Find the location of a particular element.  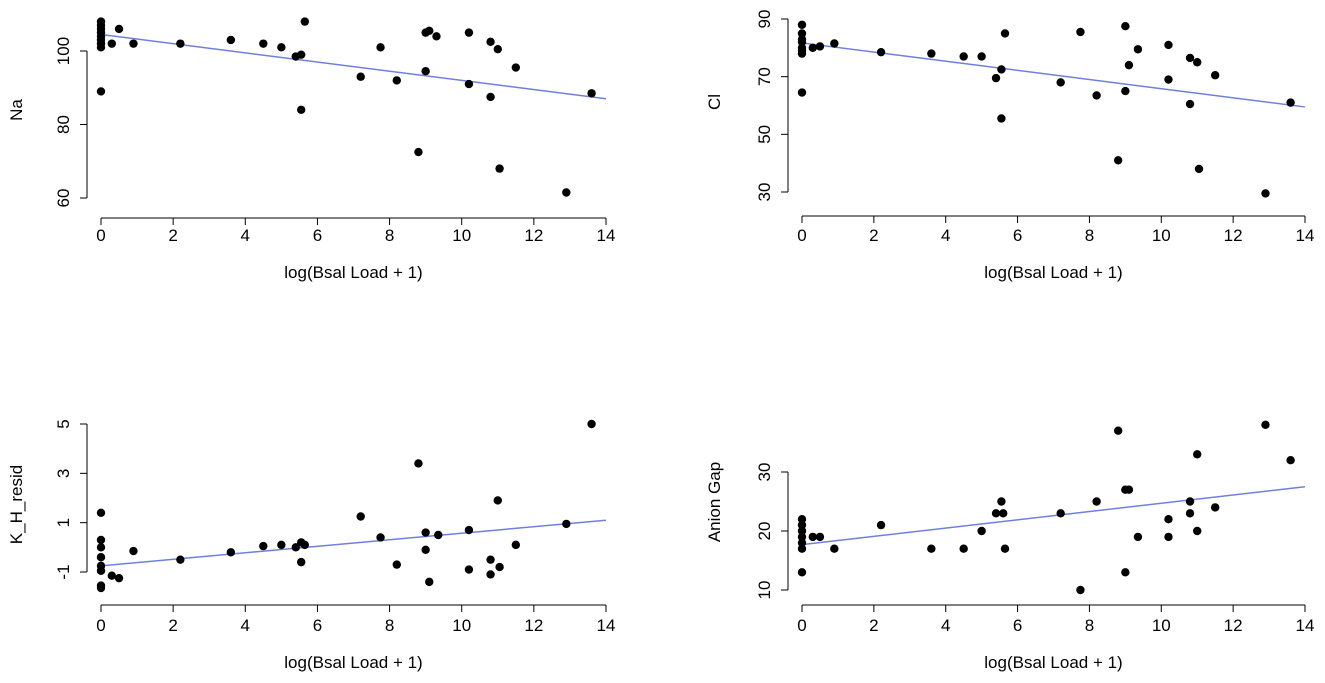

x-tick-label: 4 is located at coordinates (945, 625).